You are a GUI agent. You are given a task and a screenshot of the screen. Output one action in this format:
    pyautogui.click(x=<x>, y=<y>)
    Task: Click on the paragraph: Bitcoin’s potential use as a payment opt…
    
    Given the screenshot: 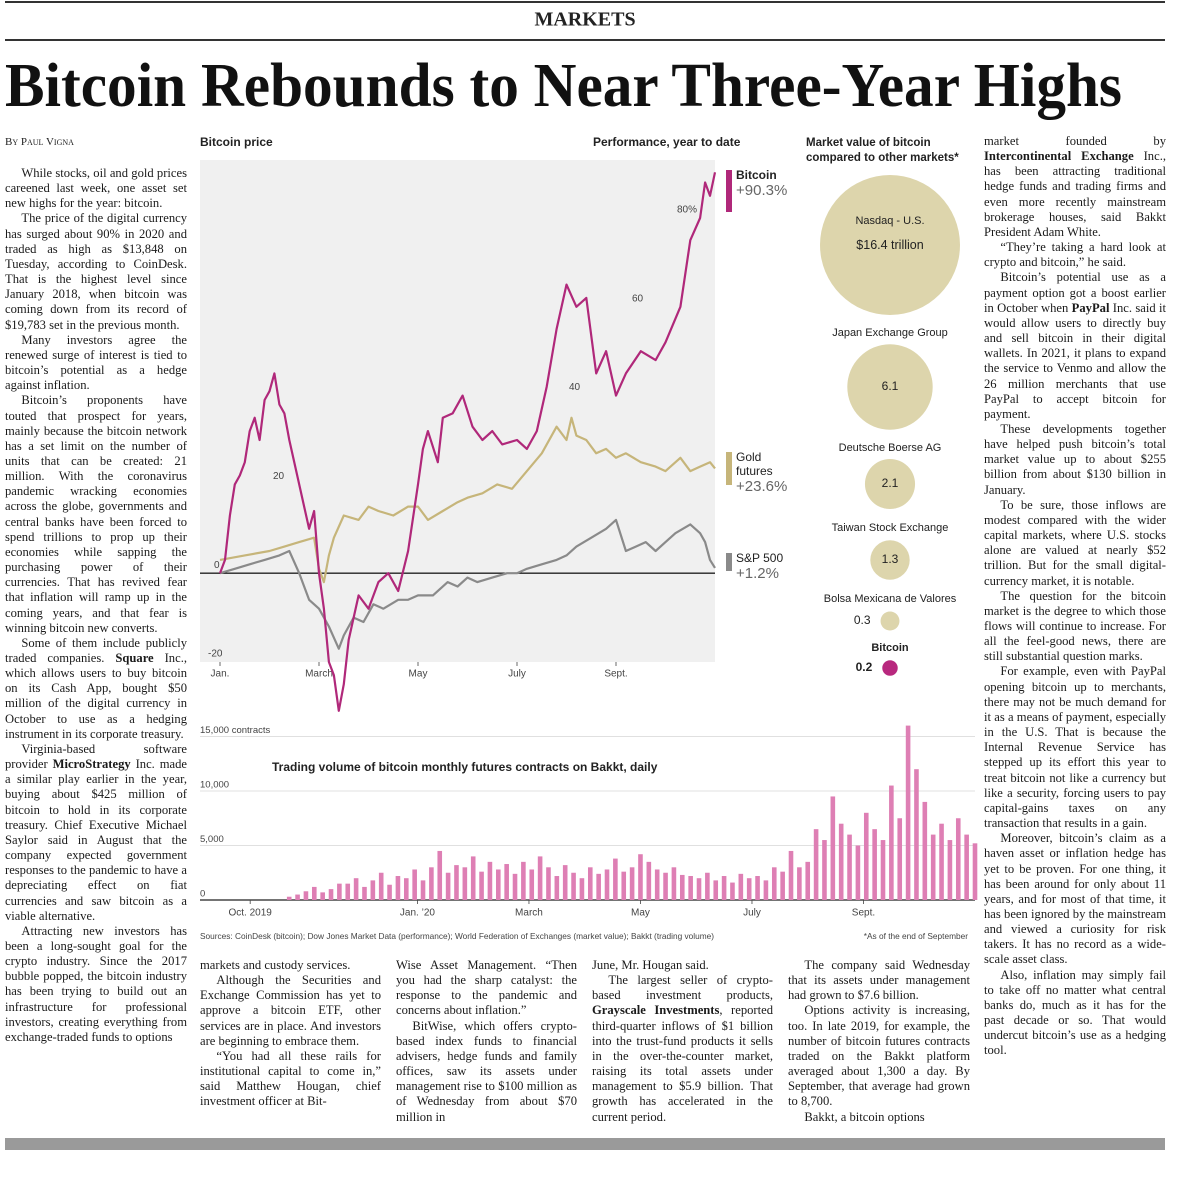 What is the action you would take?
    pyautogui.click(x=1075, y=346)
    